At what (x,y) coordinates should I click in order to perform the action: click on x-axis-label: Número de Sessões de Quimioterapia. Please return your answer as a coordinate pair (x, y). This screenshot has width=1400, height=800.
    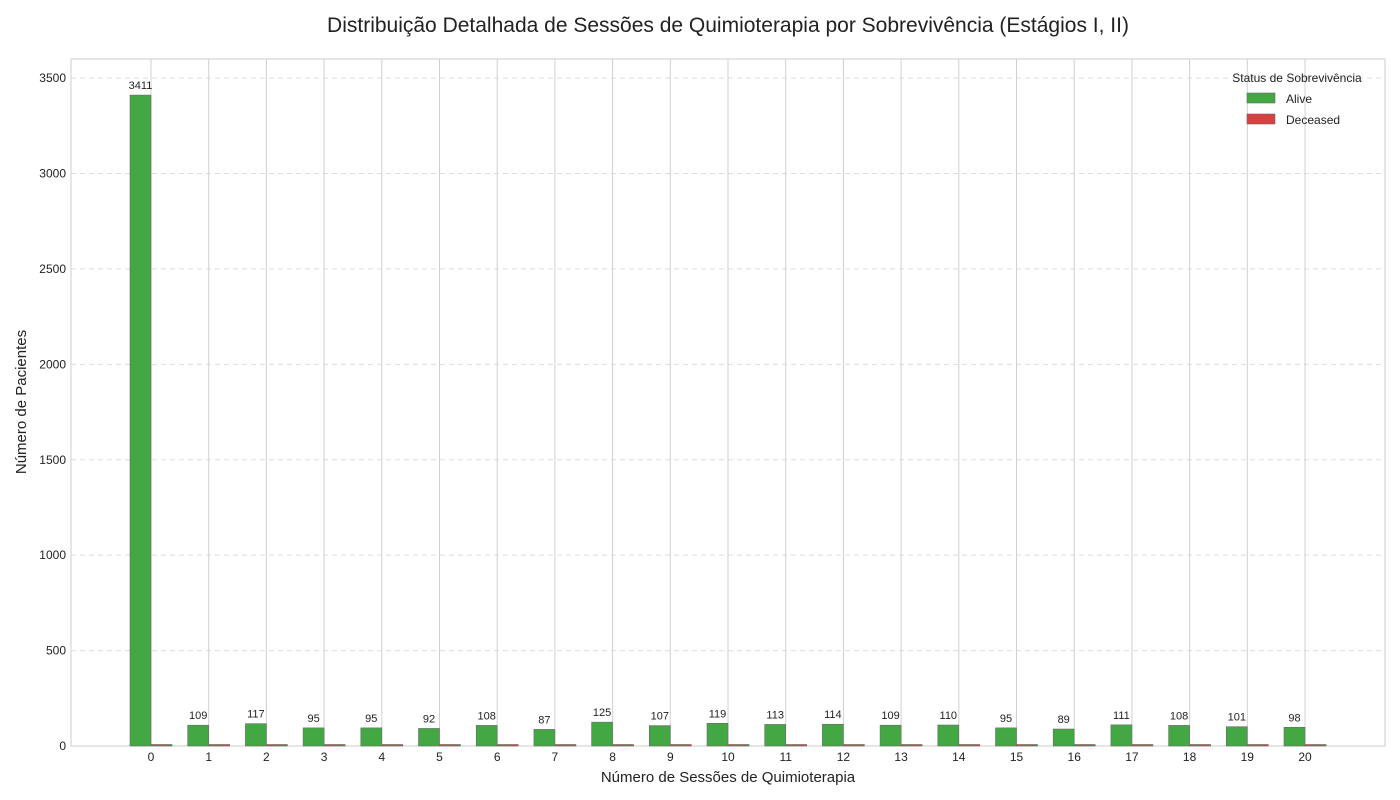
    Looking at the image, I should click on (728, 777).